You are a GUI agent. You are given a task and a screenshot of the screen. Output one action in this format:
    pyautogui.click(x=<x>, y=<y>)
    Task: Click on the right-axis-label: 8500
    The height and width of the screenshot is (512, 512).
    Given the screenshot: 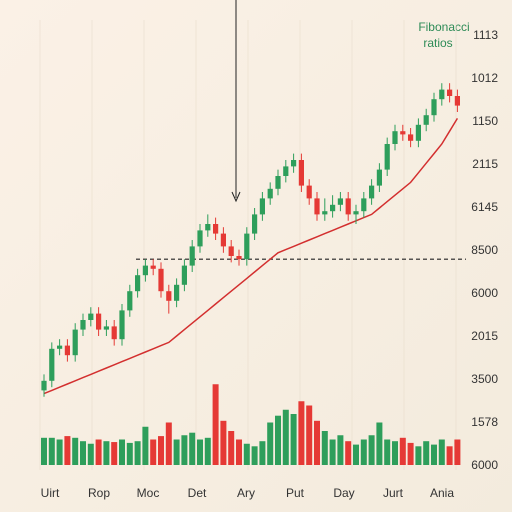 What is the action you would take?
    pyautogui.click(x=484, y=250)
    